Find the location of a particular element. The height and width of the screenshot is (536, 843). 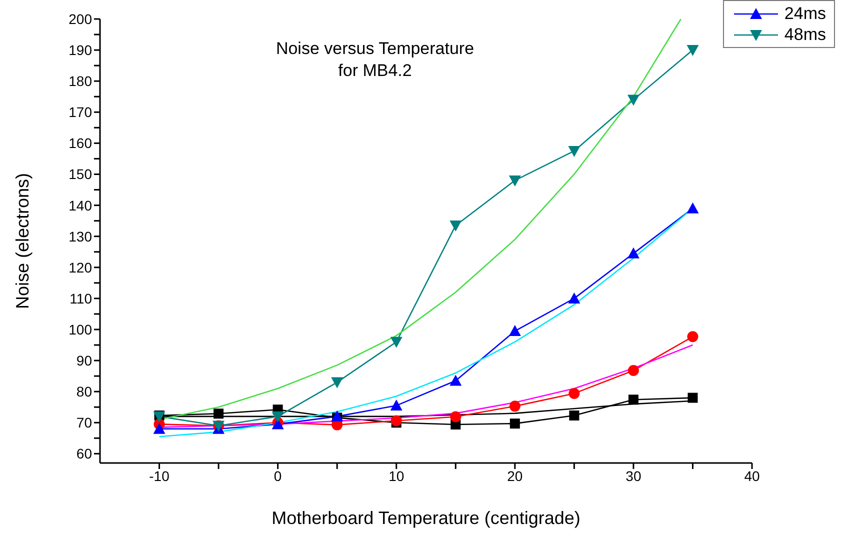

y-tick-label: 70 is located at coordinates (84, 422).